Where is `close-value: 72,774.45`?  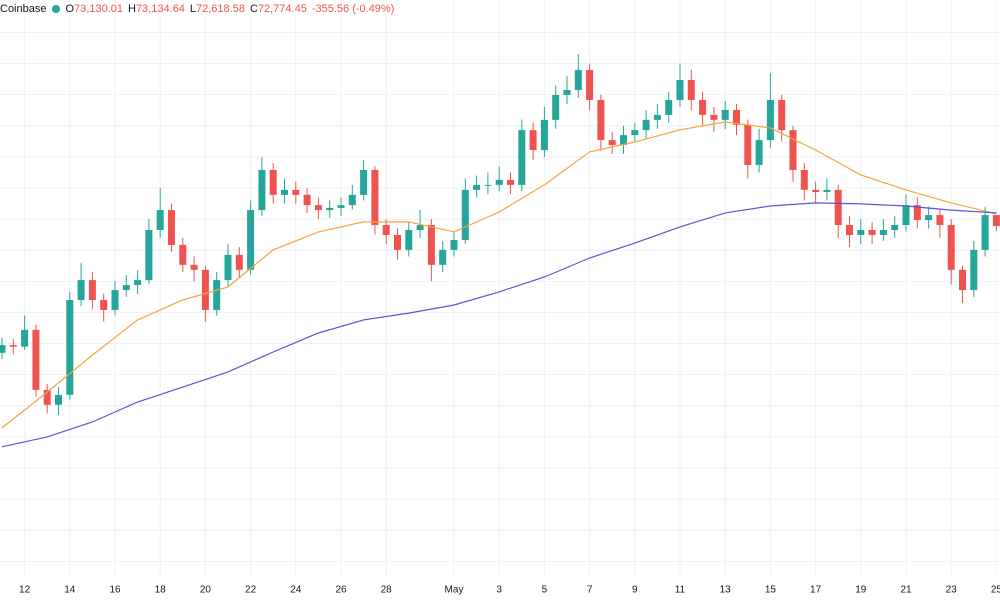 close-value: 72,774.45 is located at coordinates (282, 9).